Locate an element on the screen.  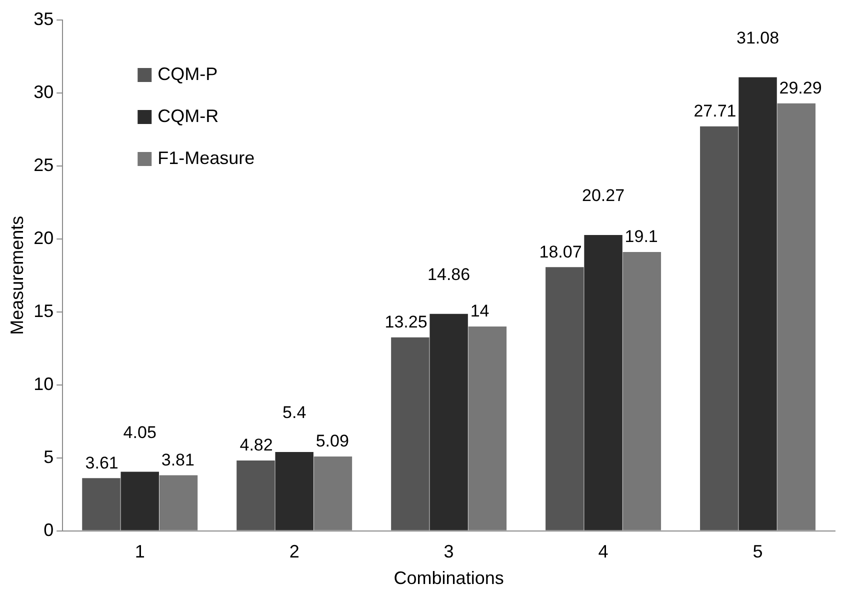
data-label: 20.27 is located at coordinates (603, 196).